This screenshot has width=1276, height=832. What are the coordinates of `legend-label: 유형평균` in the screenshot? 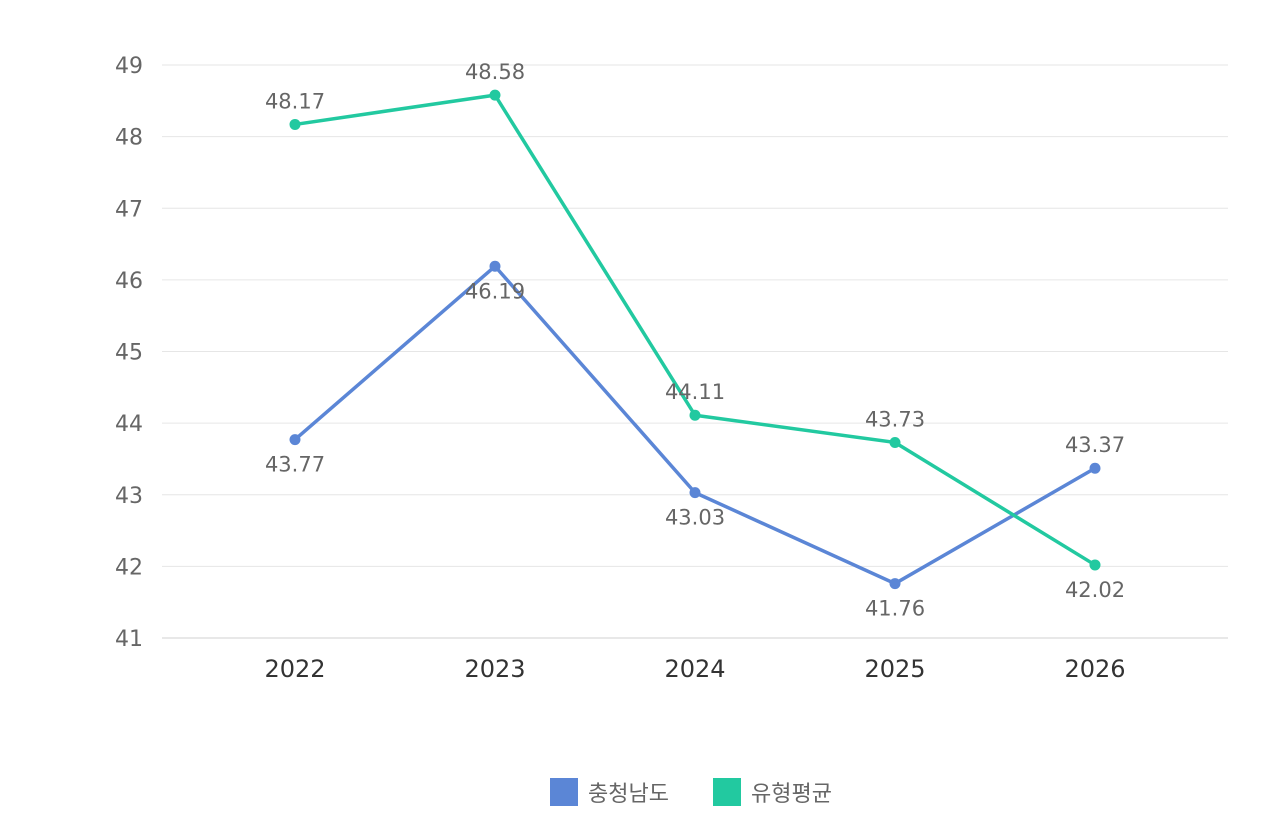 It's located at (791, 794).